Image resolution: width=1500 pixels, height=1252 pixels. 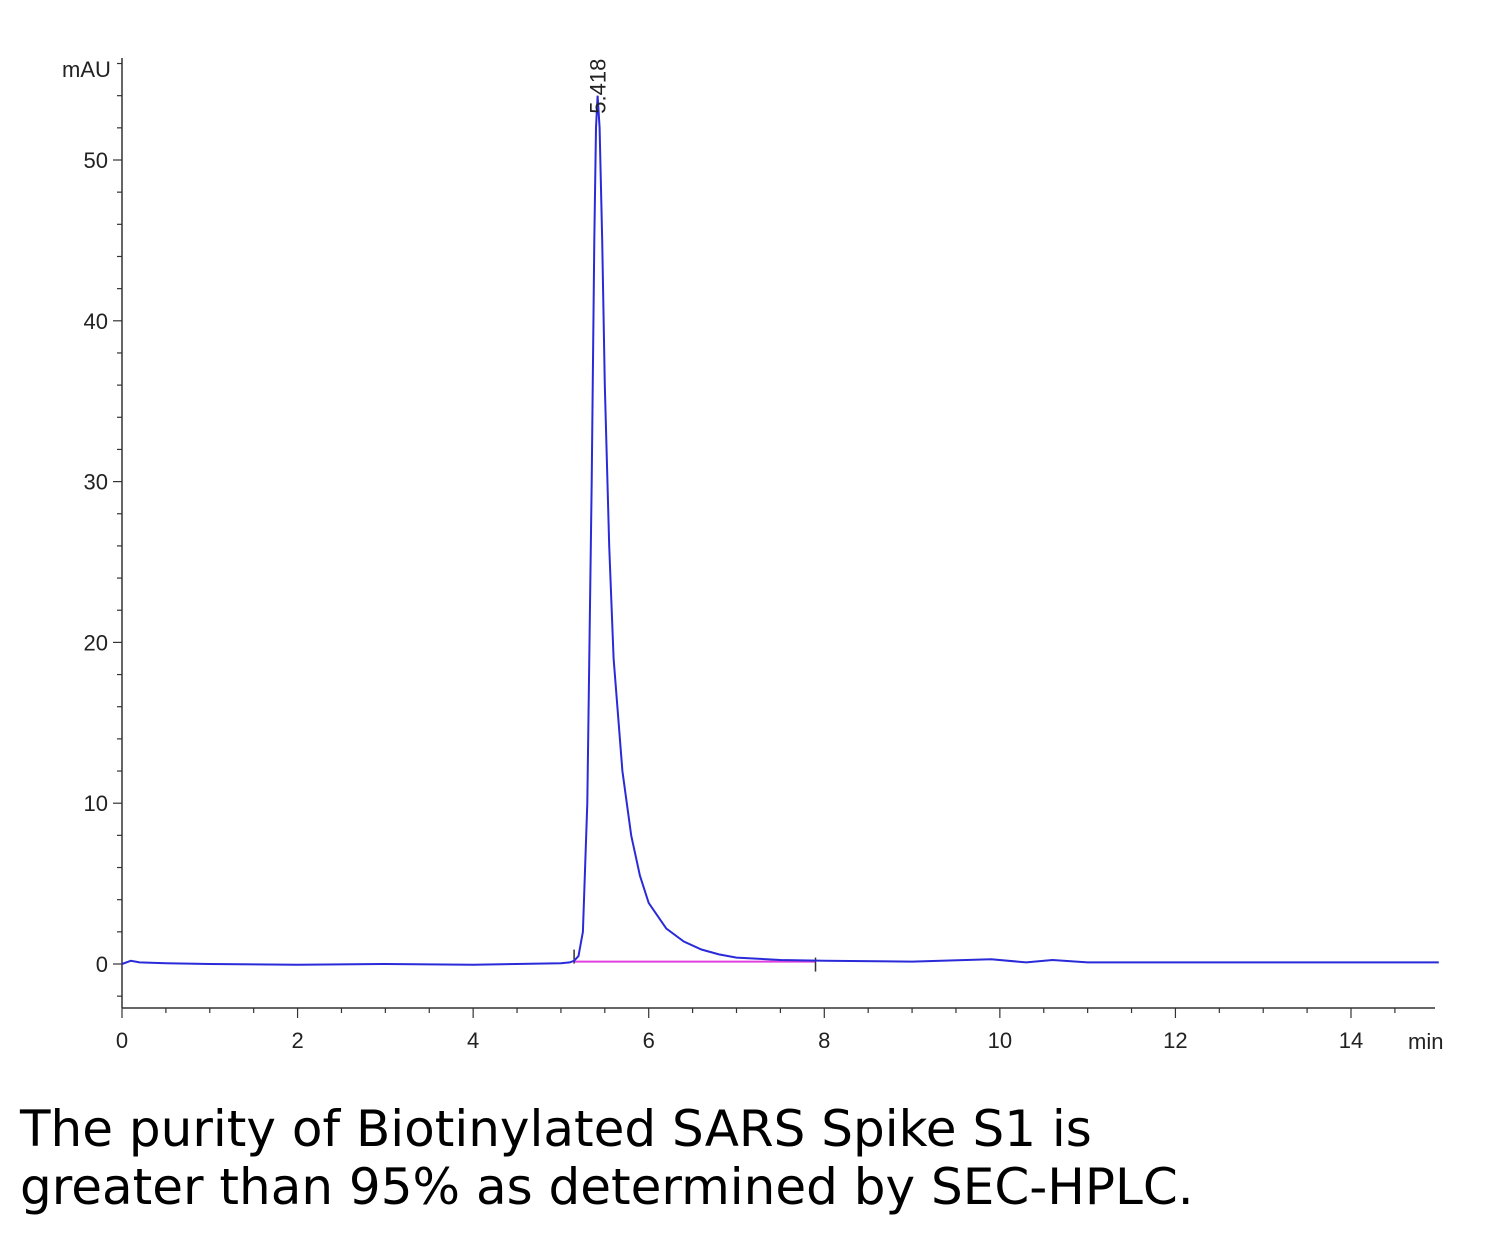 I want to click on y-tick-label: 20, so click(x=96, y=642).